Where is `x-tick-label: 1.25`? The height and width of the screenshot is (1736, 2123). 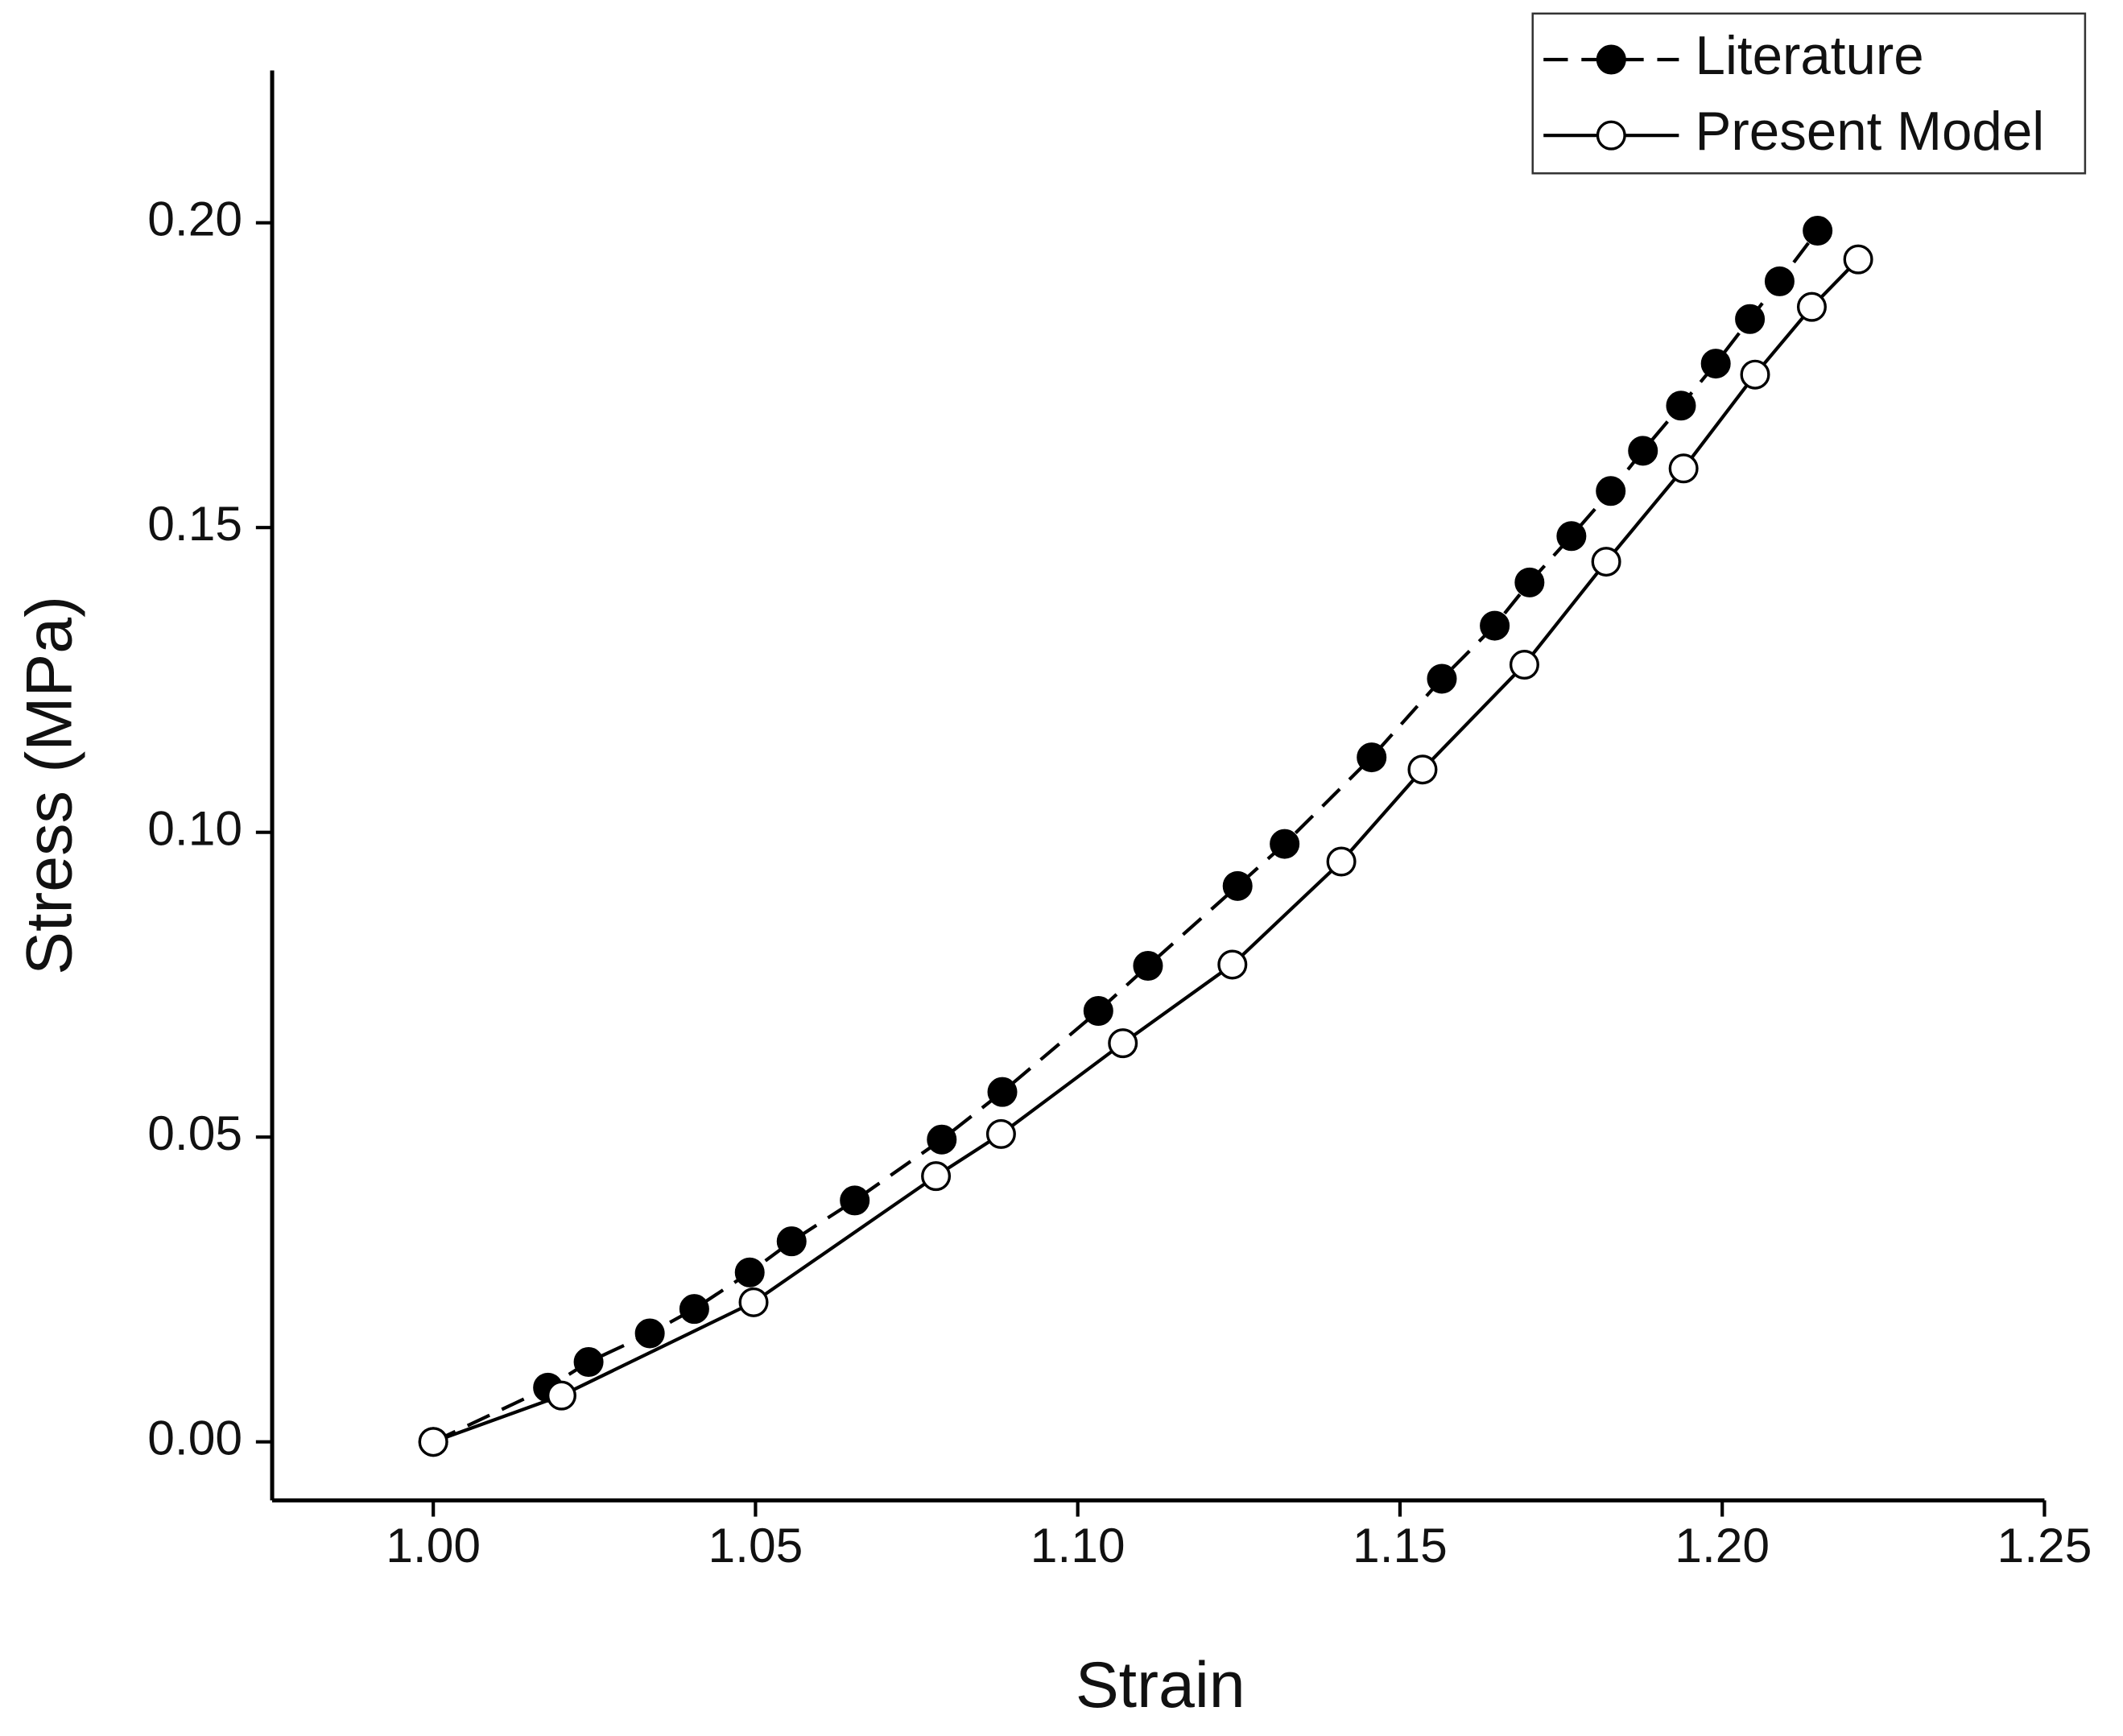
x-tick-label: 1.25 is located at coordinates (2044, 1546).